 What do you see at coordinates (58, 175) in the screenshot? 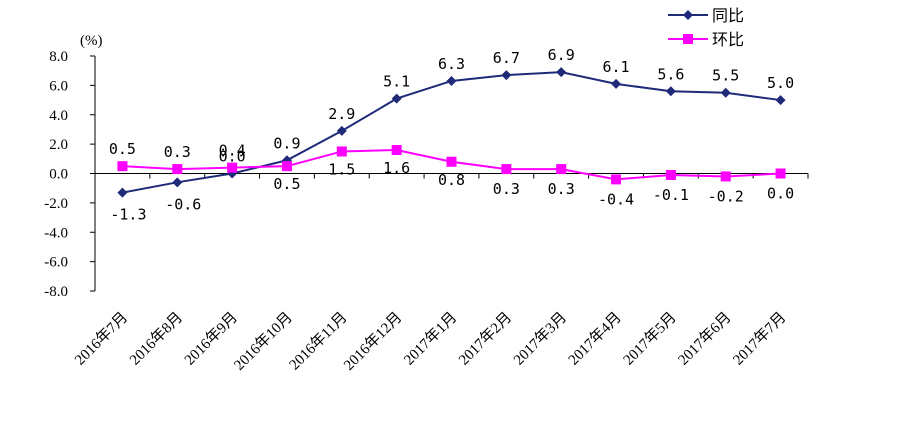
I see `y-tick-label: 0.0` at bounding box center [58, 175].